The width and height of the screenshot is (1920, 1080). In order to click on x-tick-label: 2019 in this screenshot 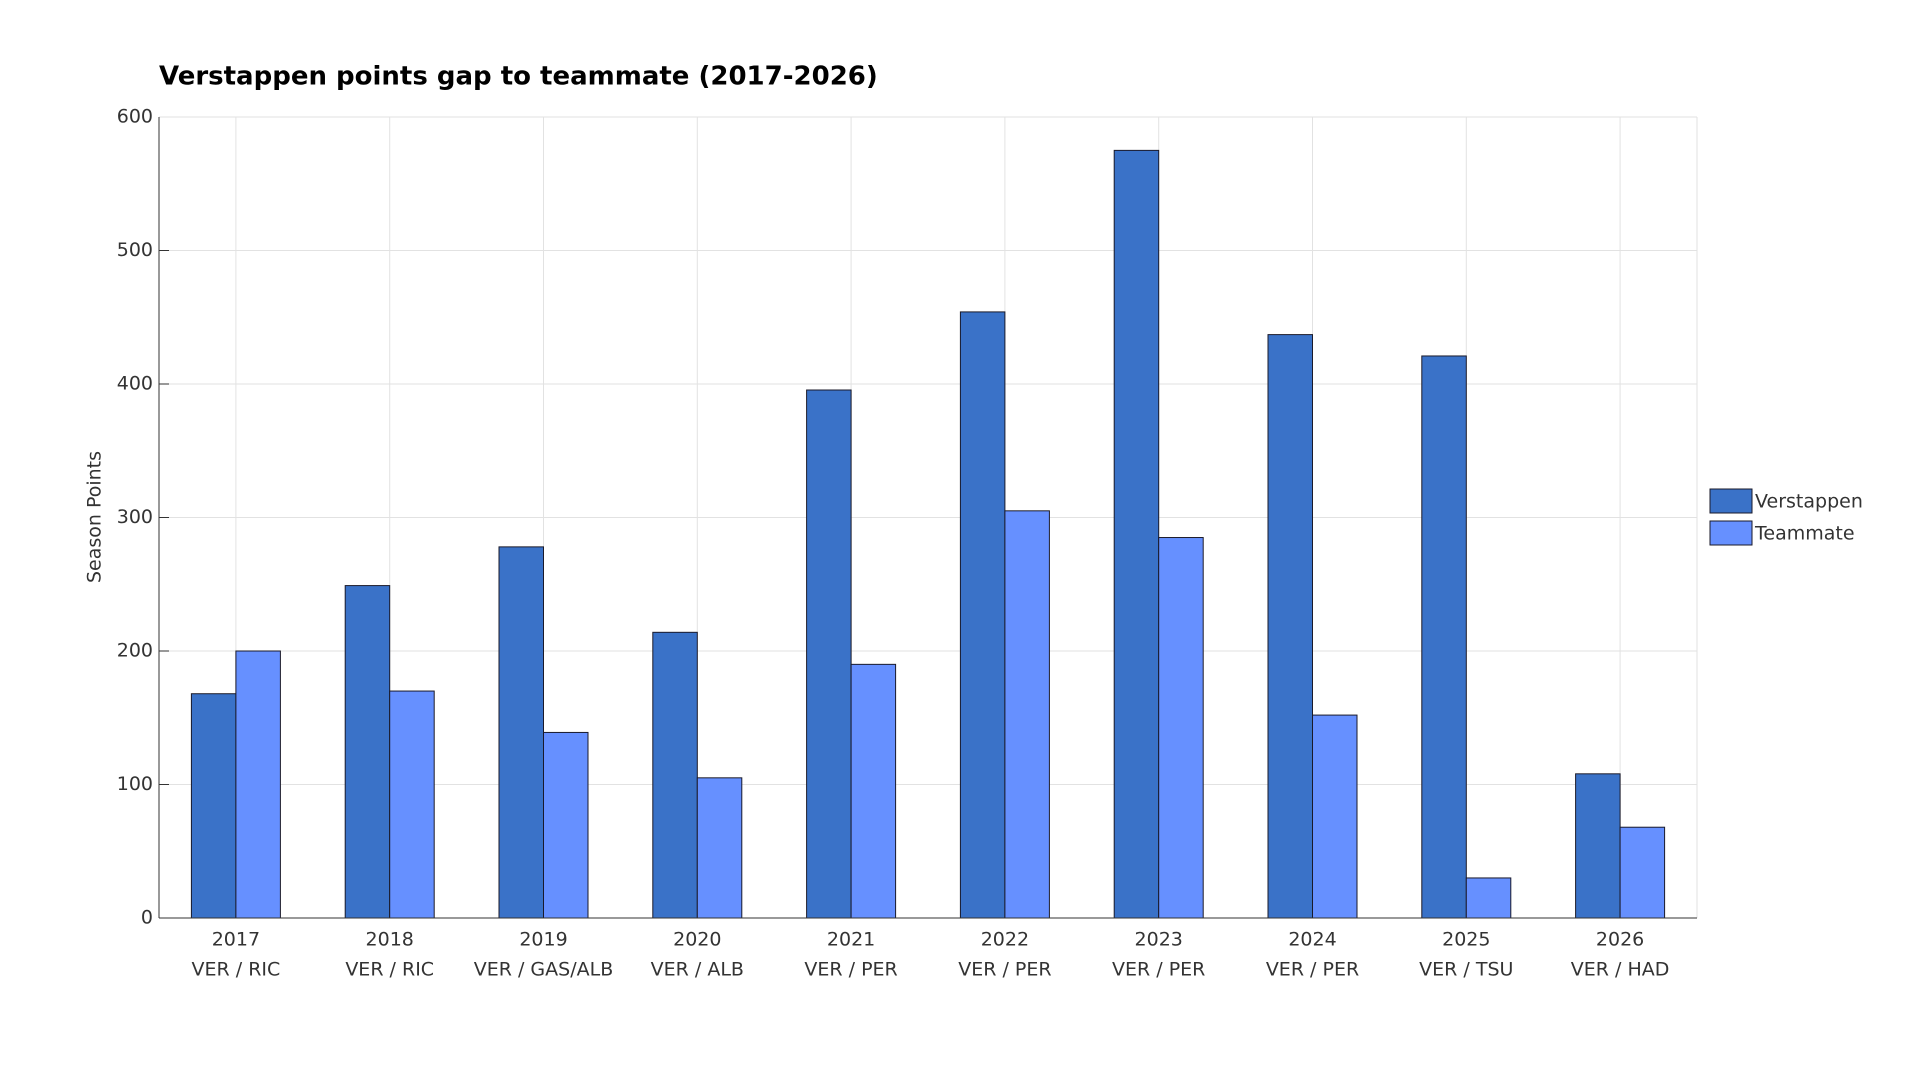, I will do `click(543, 940)`.